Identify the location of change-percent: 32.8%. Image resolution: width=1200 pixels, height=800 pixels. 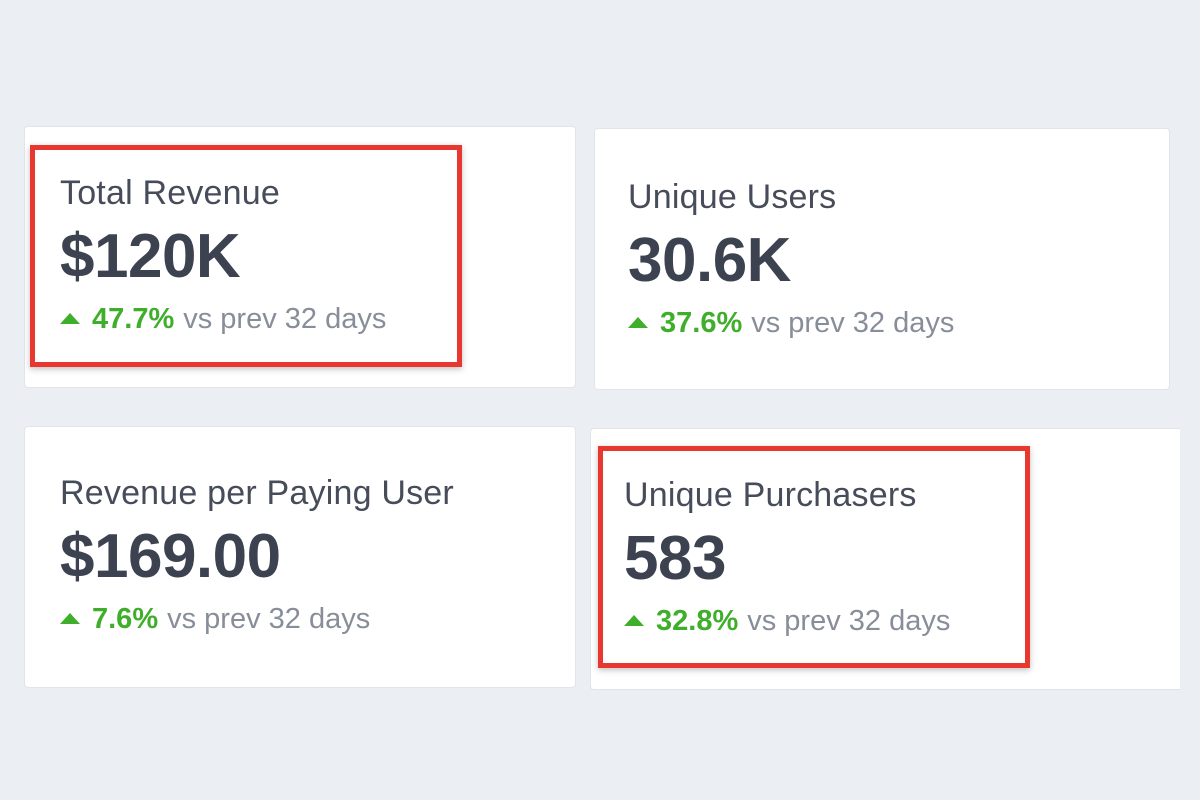
(697, 621).